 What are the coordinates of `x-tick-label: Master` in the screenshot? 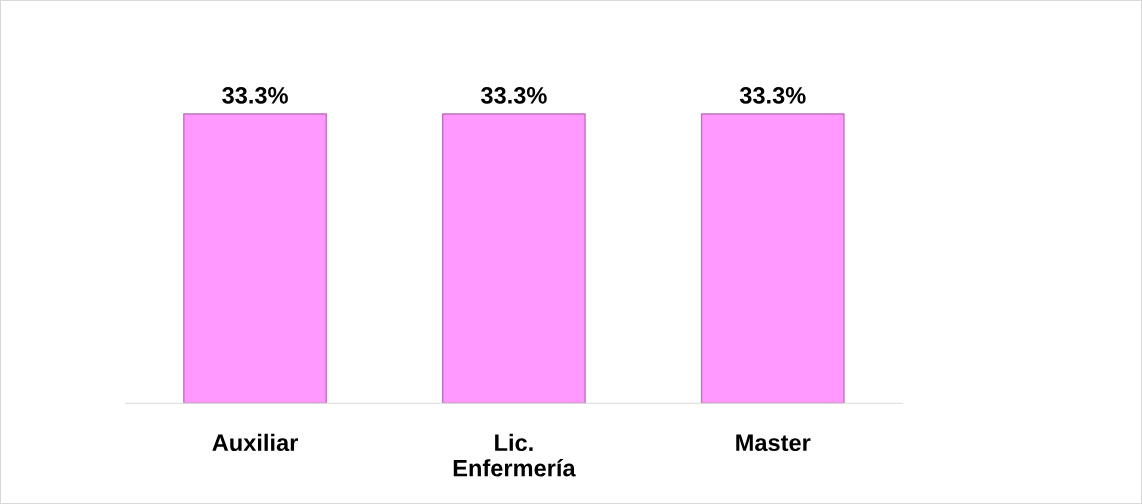 It's located at (773, 443).